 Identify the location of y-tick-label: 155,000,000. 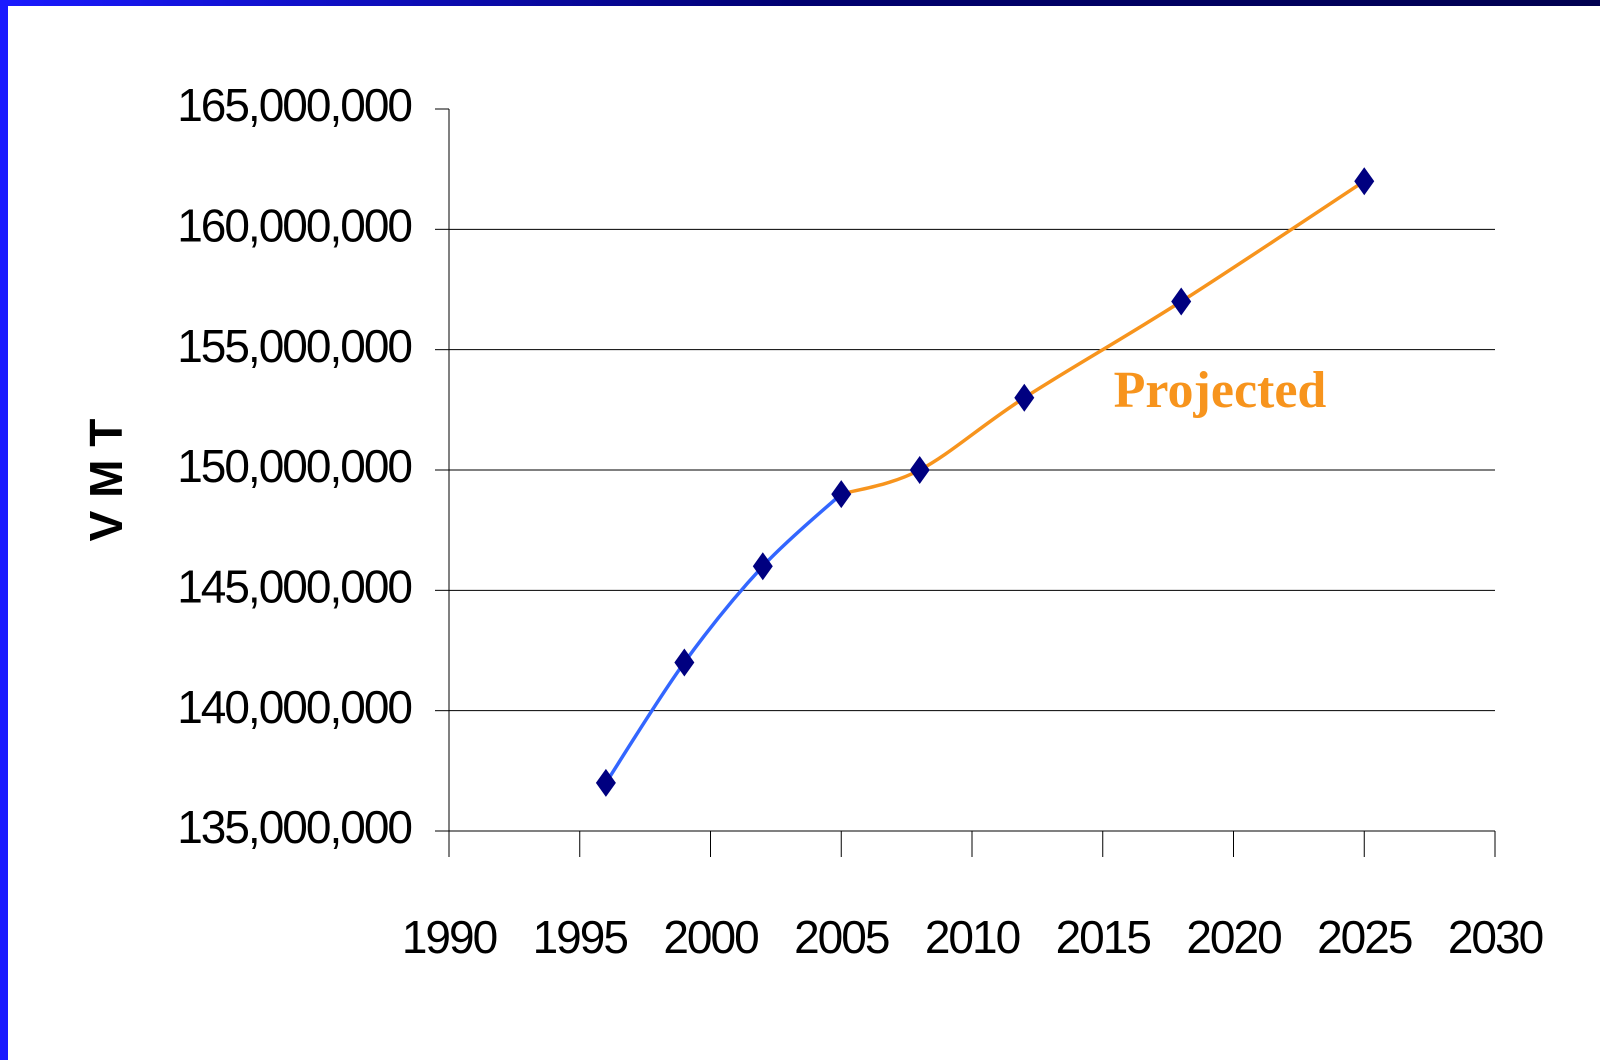
(294, 346).